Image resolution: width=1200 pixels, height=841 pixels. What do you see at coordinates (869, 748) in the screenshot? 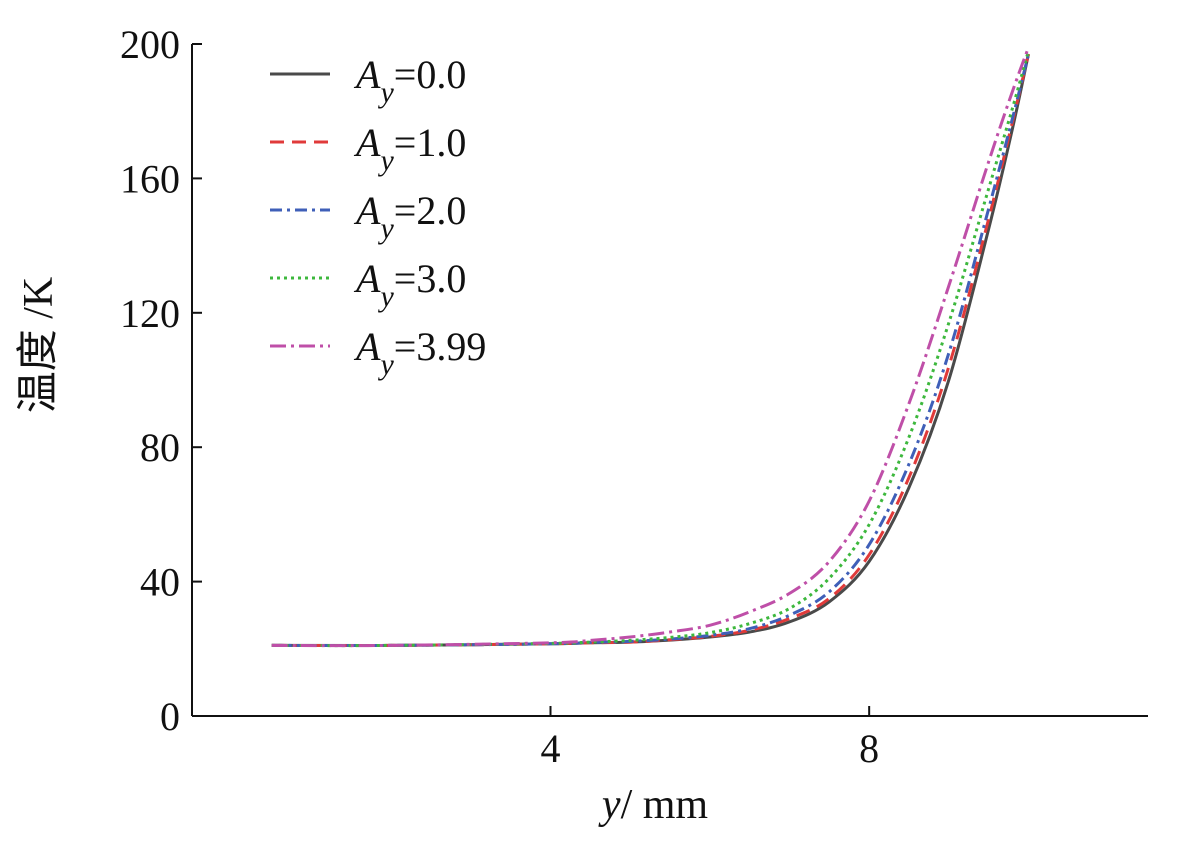
I see `x-tick-label: 8` at bounding box center [869, 748].